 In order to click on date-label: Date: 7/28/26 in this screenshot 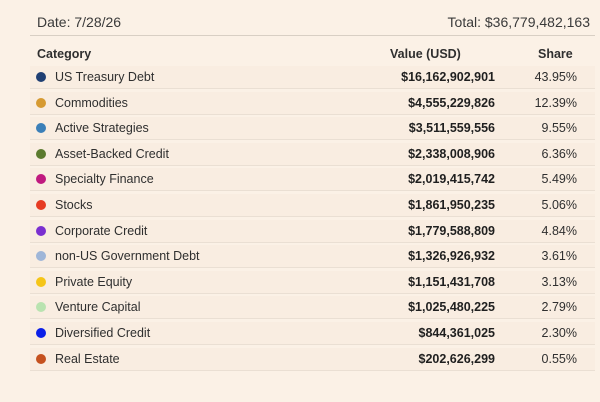, I will do `click(79, 22)`.